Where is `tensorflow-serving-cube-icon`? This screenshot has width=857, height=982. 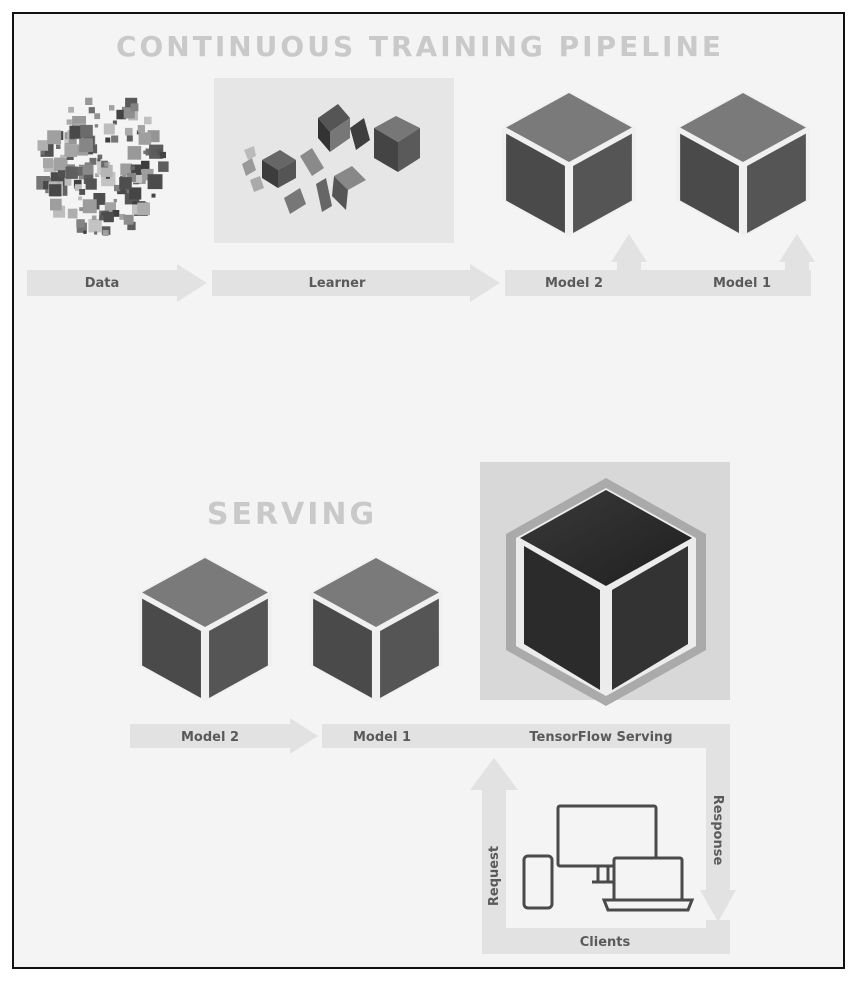 tensorflow-serving-cube-icon is located at coordinates (606, 592).